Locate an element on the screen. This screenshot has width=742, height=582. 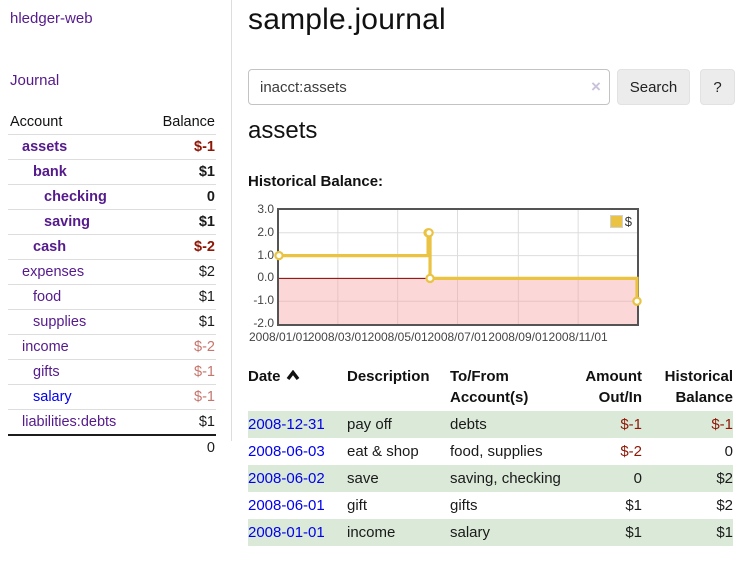
account-link-food: food is located at coordinates (47, 297).